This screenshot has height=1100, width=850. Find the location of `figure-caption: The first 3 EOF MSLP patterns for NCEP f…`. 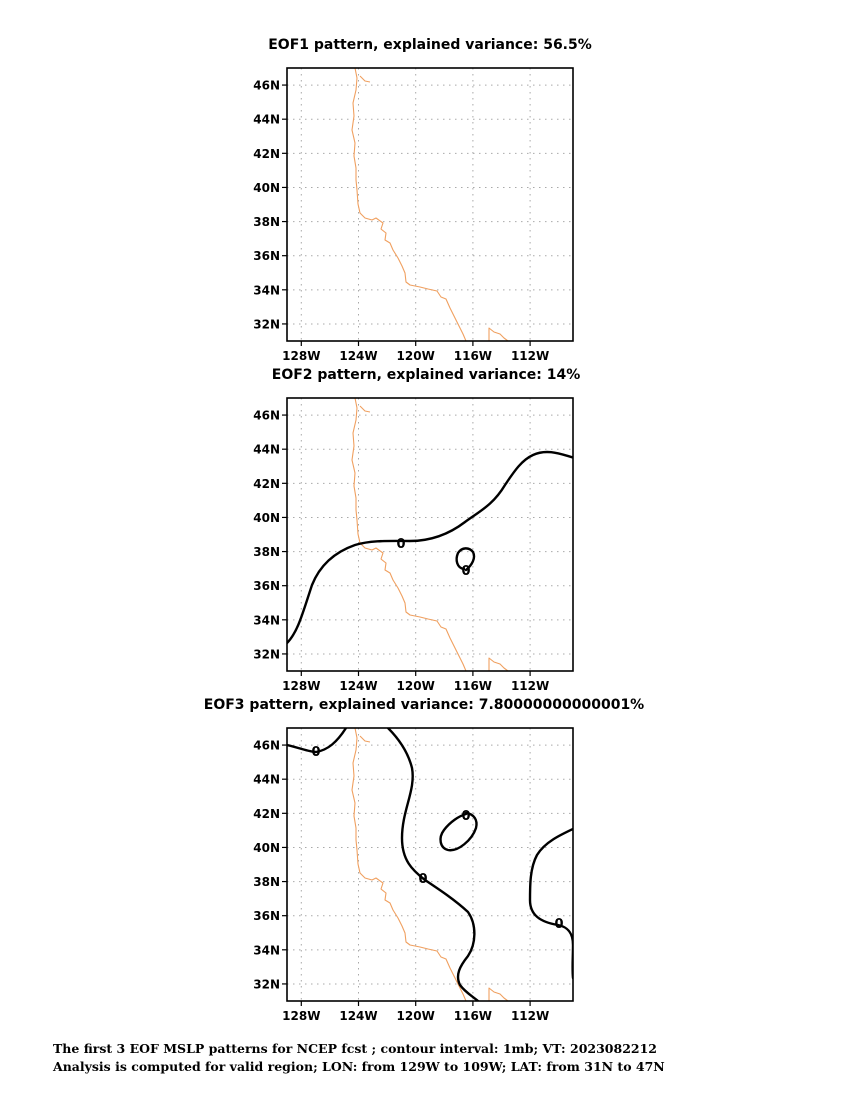

figure-caption: The first 3 EOF MSLP patterns for NCEP f… is located at coordinates (448, 1058).